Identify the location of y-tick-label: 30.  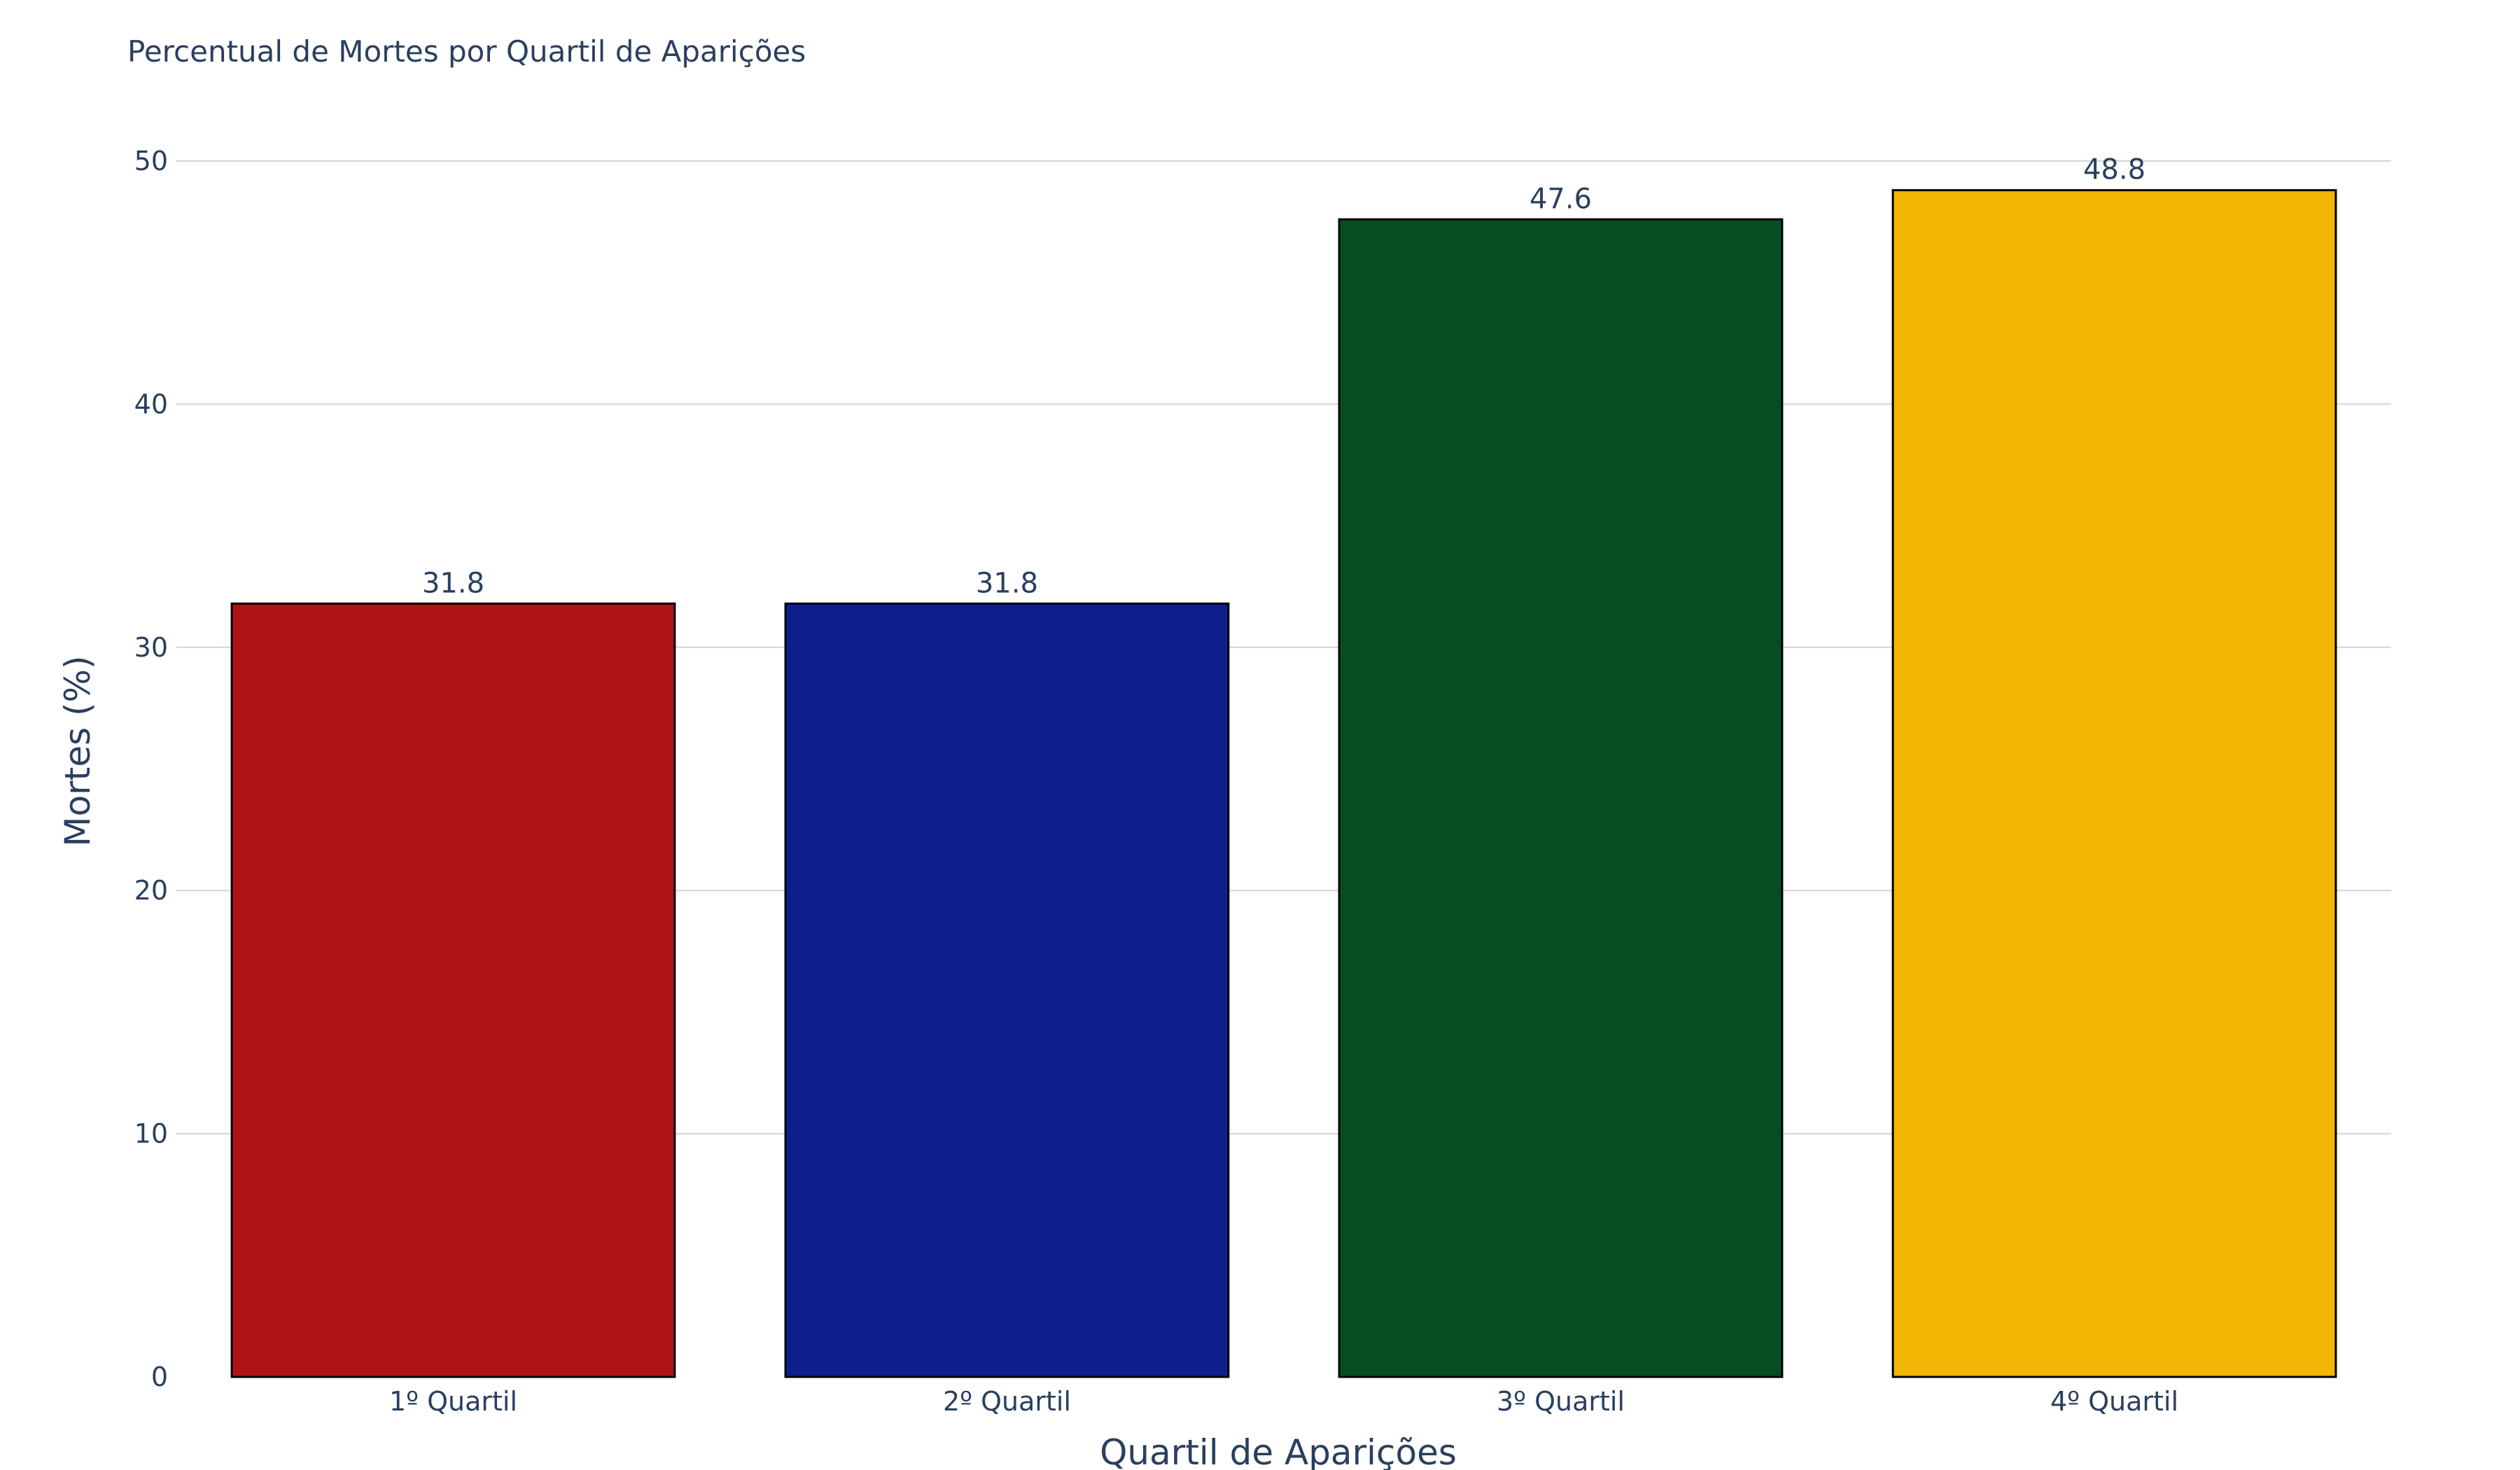
(151, 647).